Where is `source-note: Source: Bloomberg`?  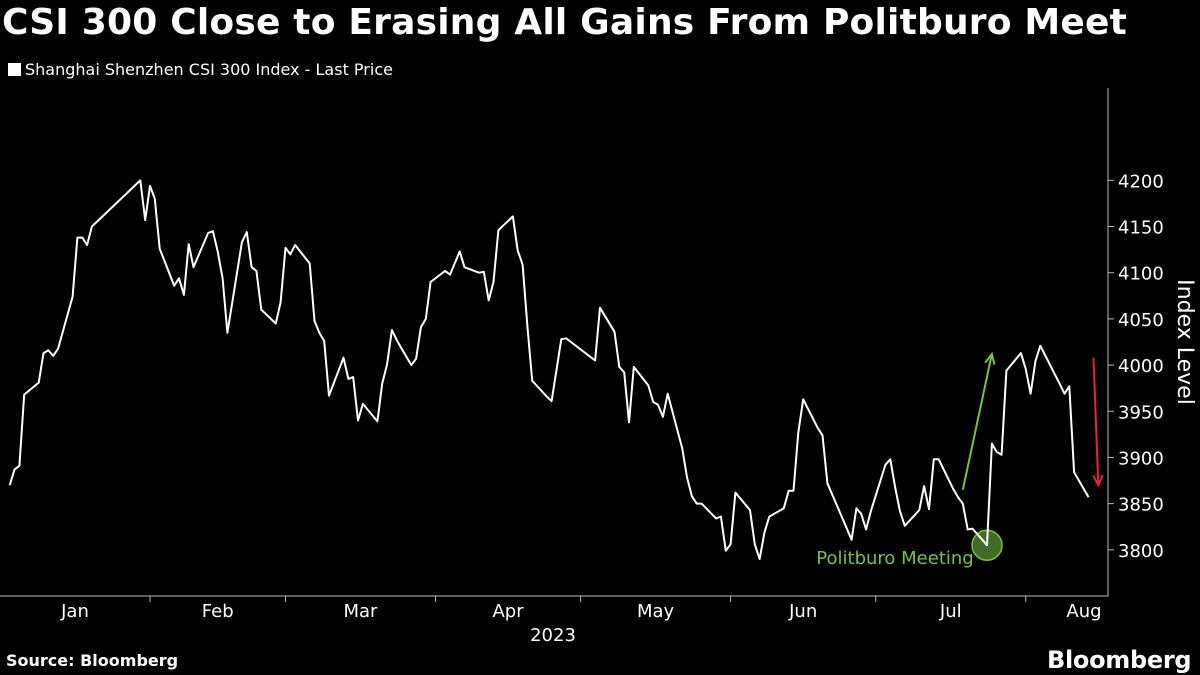 source-note: Source: Bloomberg is located at coordinates (92, 660).